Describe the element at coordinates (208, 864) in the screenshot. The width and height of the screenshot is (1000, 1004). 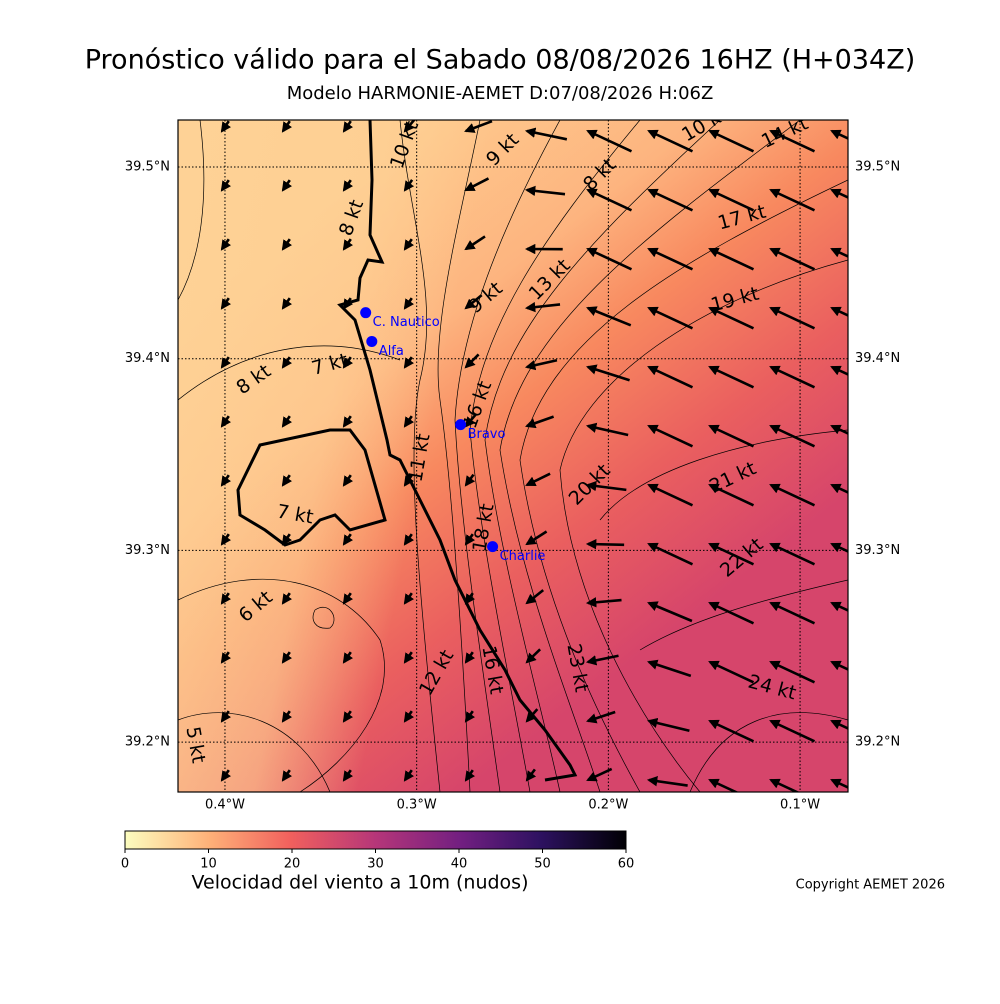
I see `colorbar-tick-label: 10` at that location.